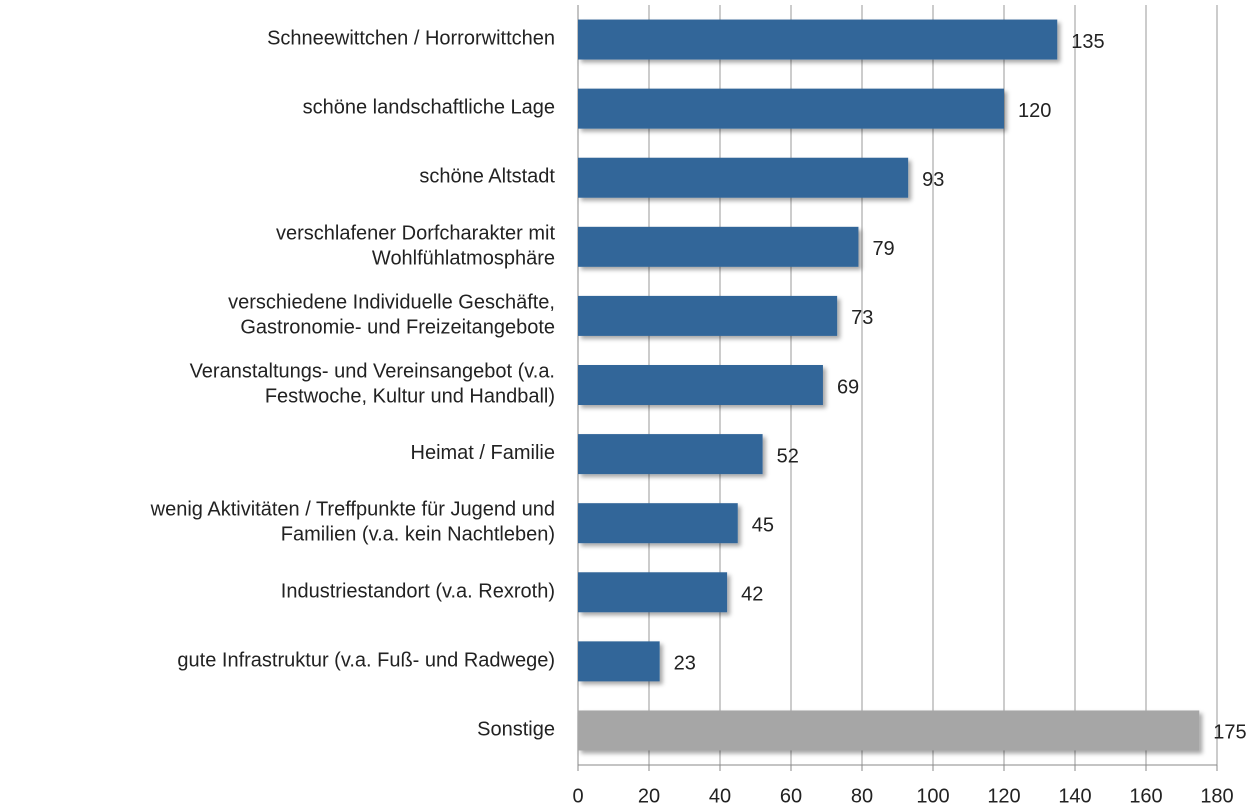 Image resolution: width=1246 pixels, height=809 pixels. Describe the element at coordinates (1145, 796) in the screenshot. I see `x-tick-label: 160` at that location.